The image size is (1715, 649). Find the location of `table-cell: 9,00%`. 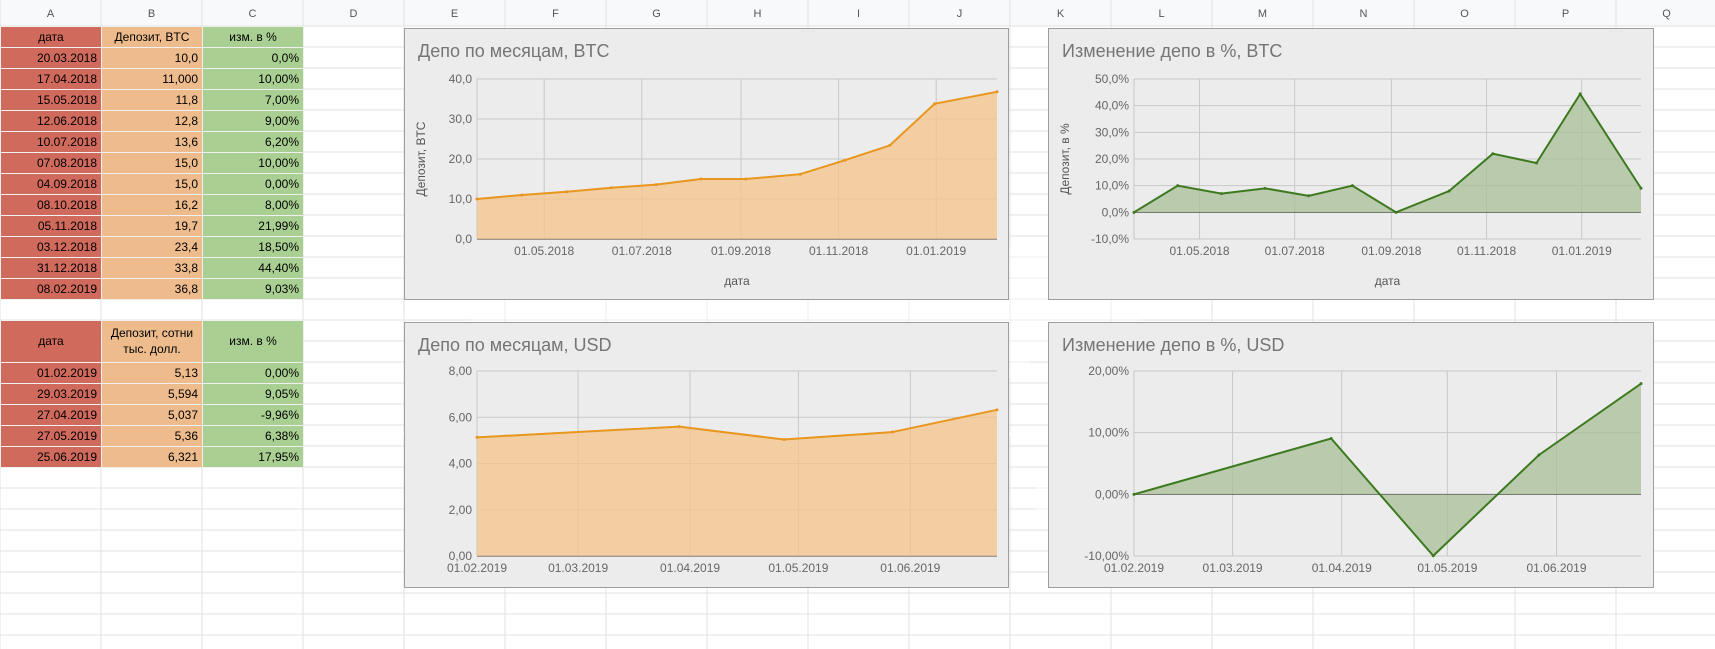

table-cell: 9,00% is located at coordinates (253, 121).